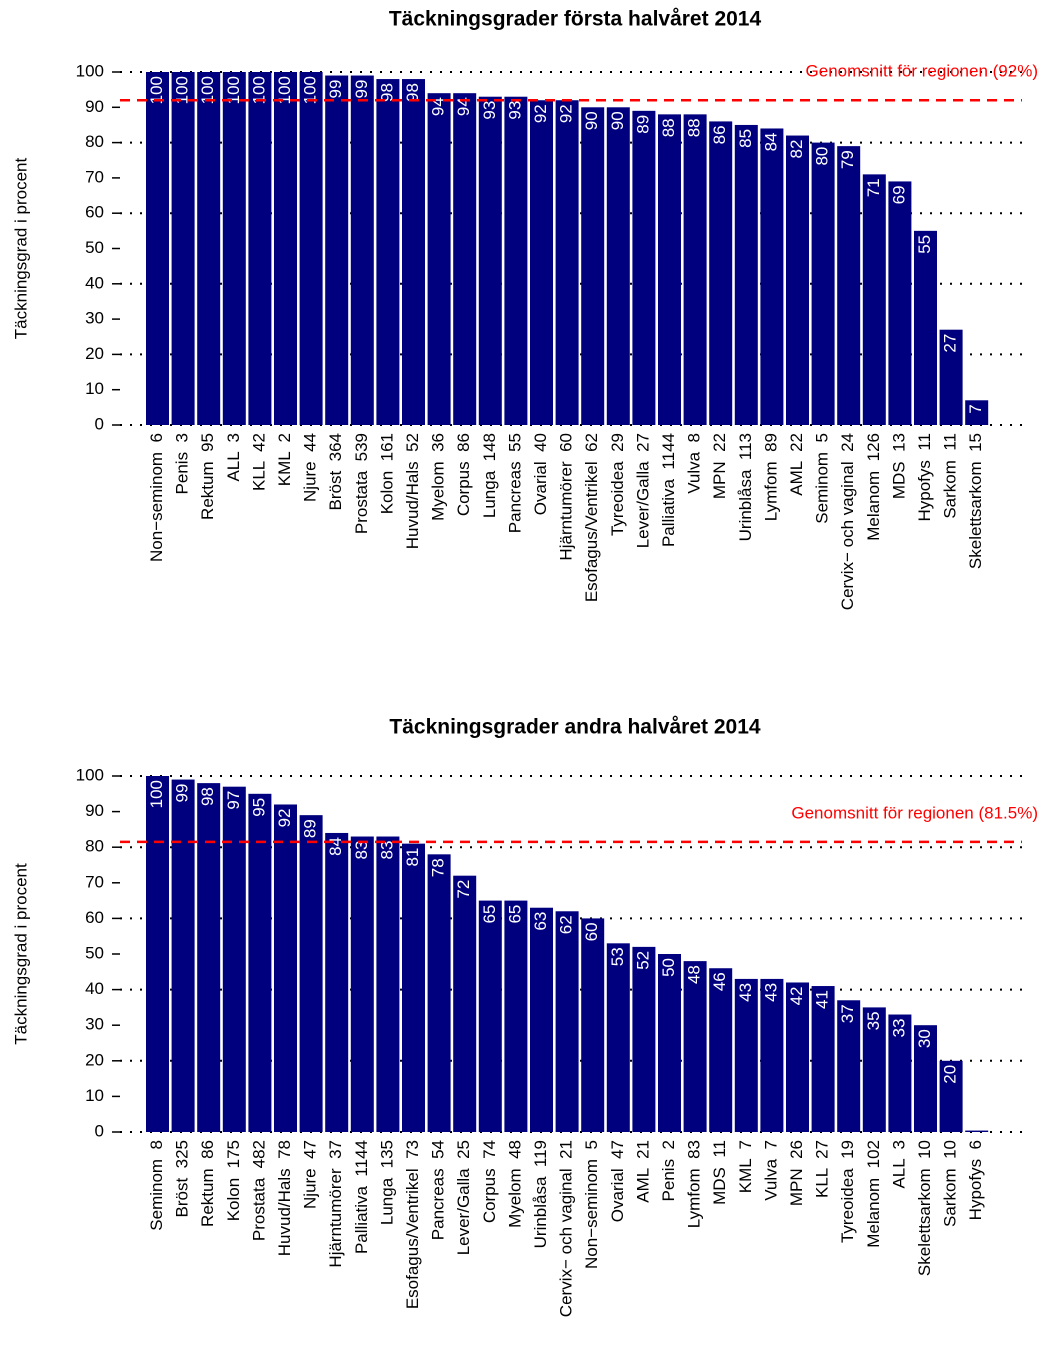  I want to click on value-label: 63, so click(540, 921).